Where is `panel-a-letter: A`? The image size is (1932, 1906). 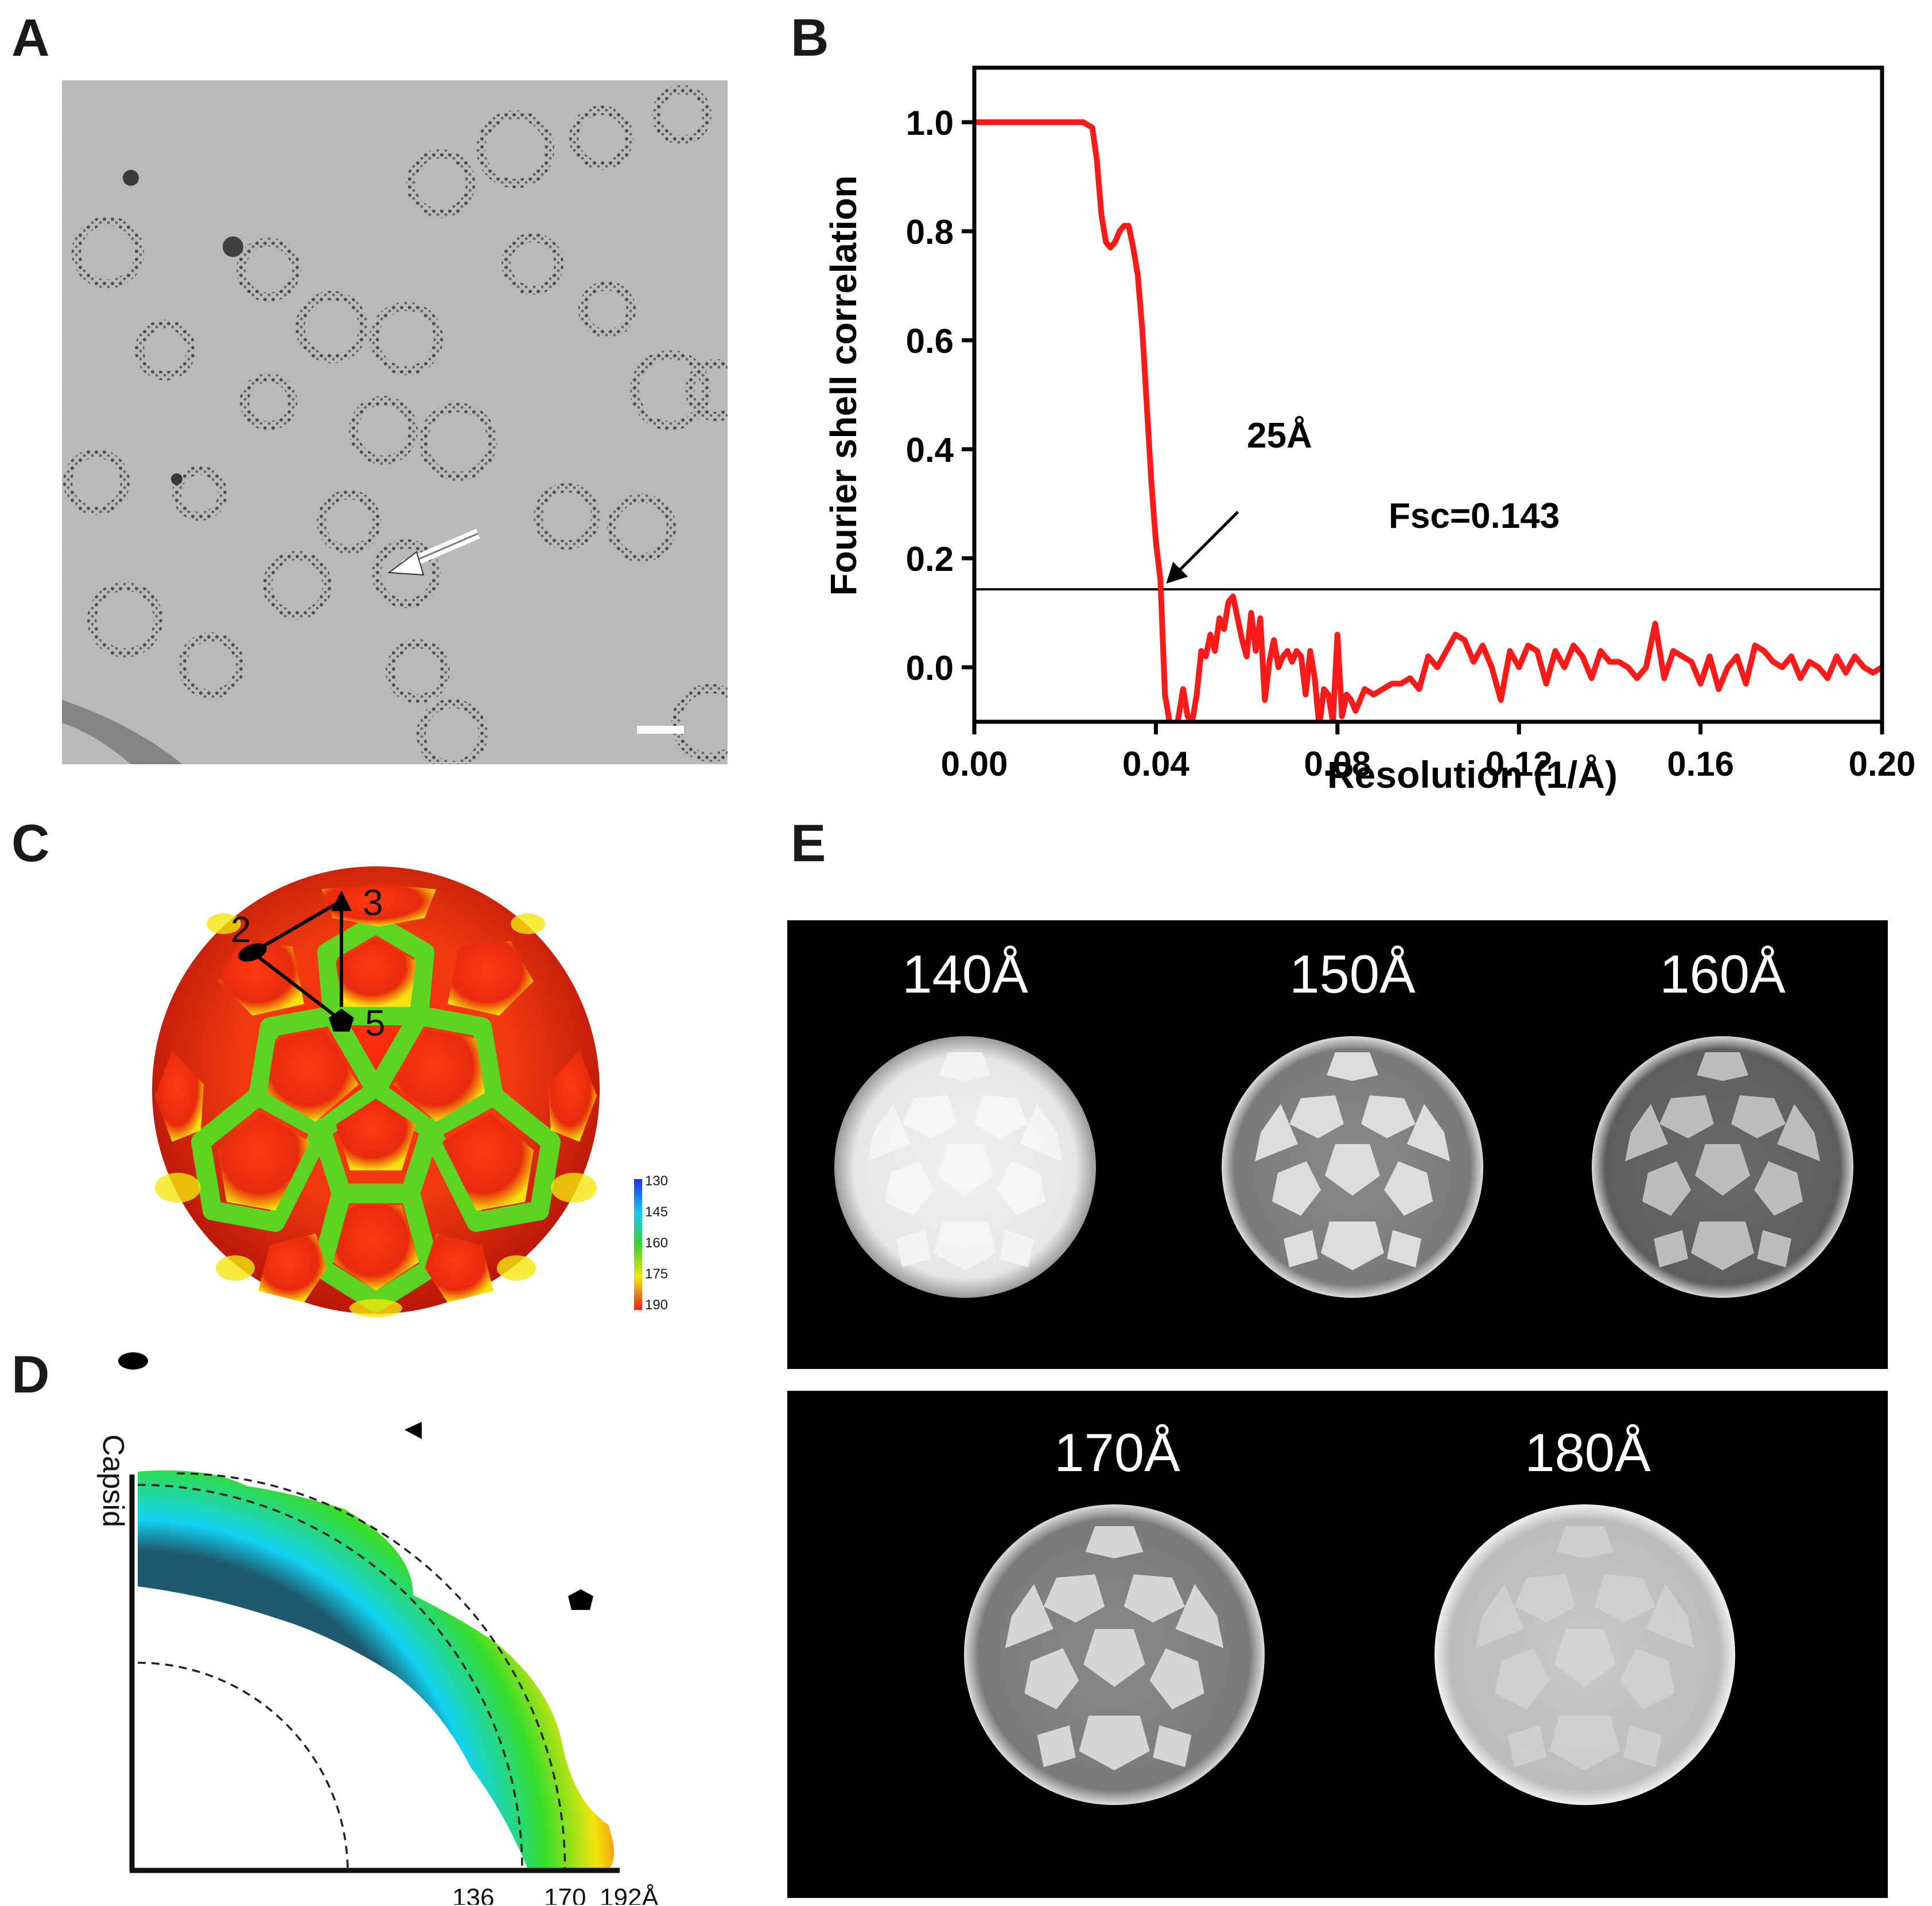 panel-a-letter: A is located at coordinates (30, 38).